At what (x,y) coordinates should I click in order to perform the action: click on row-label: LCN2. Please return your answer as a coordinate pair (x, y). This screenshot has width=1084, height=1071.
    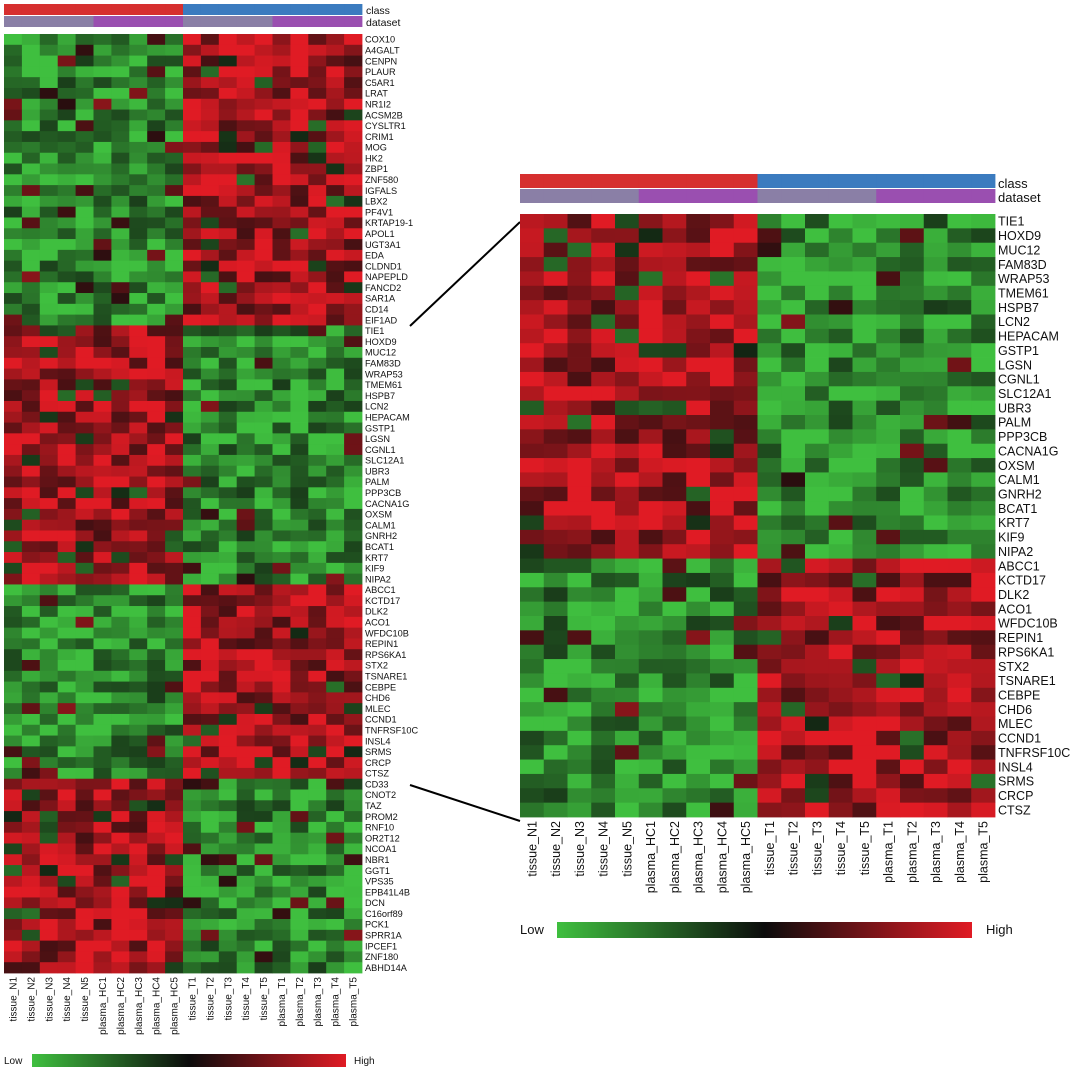
    Looking at the image, I should click on (377, 407).